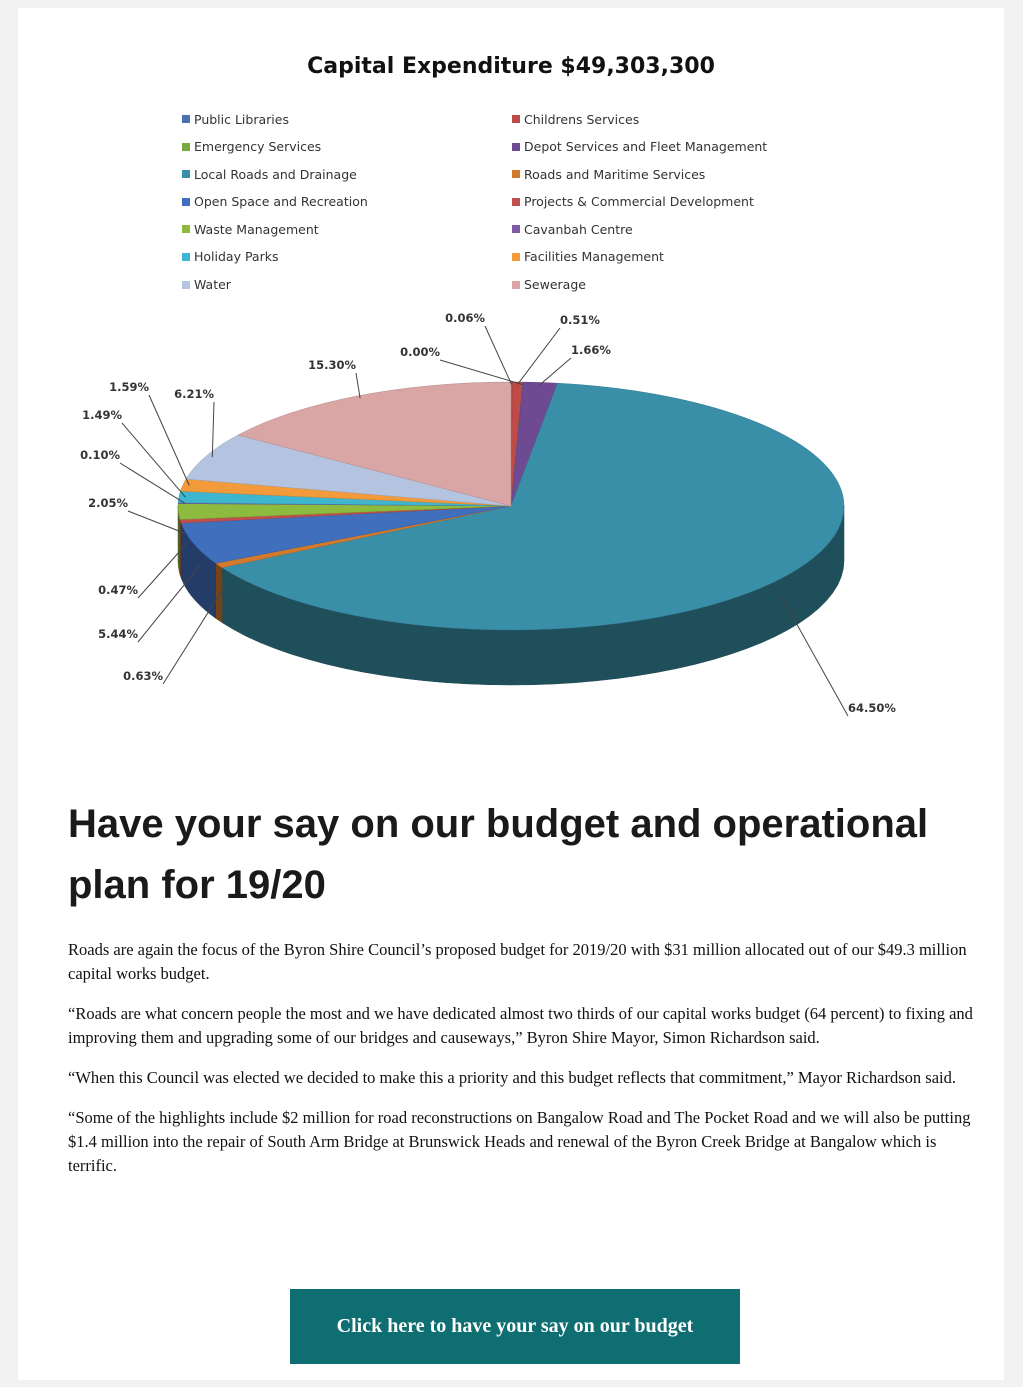 The image size is (1023, 1387). I want to click on data-label: 2.05%, so click(108, 503).